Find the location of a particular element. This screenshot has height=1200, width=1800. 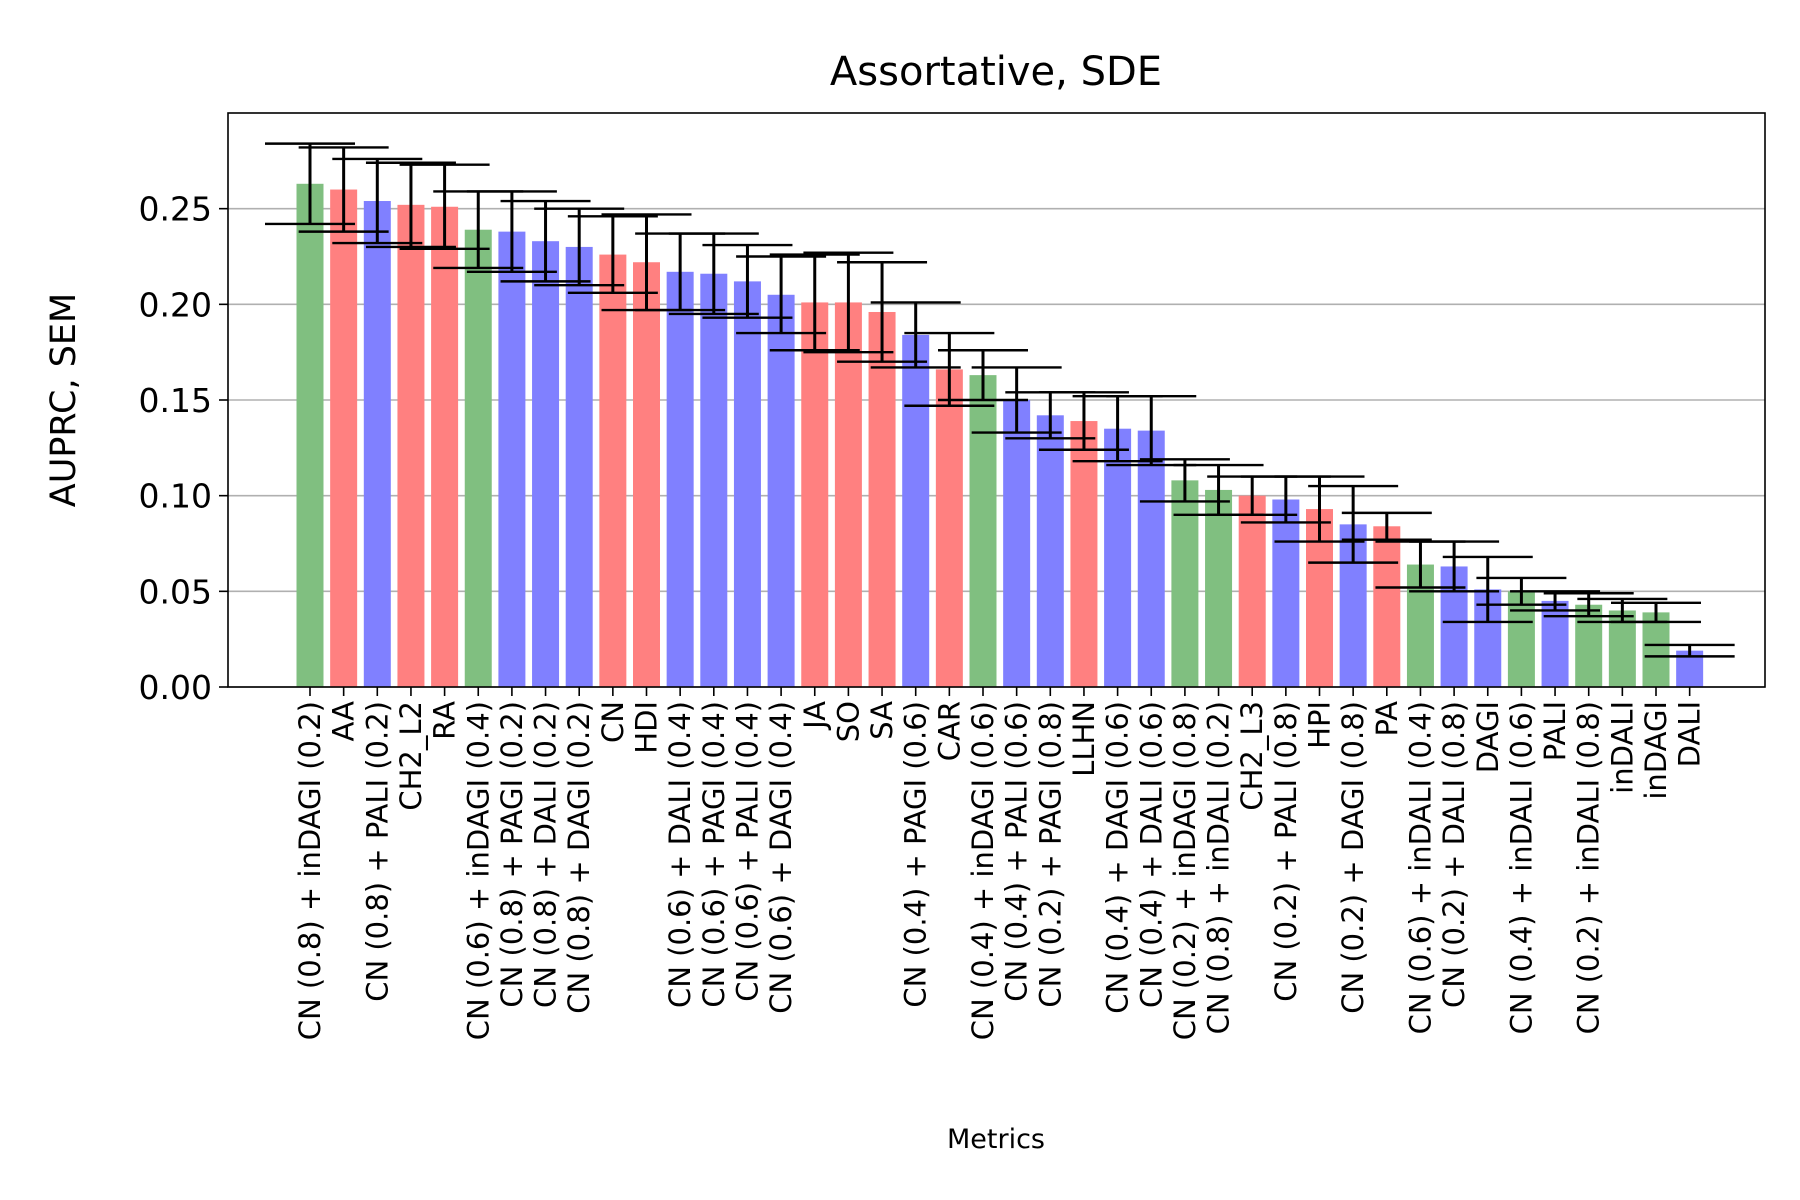

x-tick-label: CN (0.4) + PAGI (0.6) is located at coordinates (916, 854).